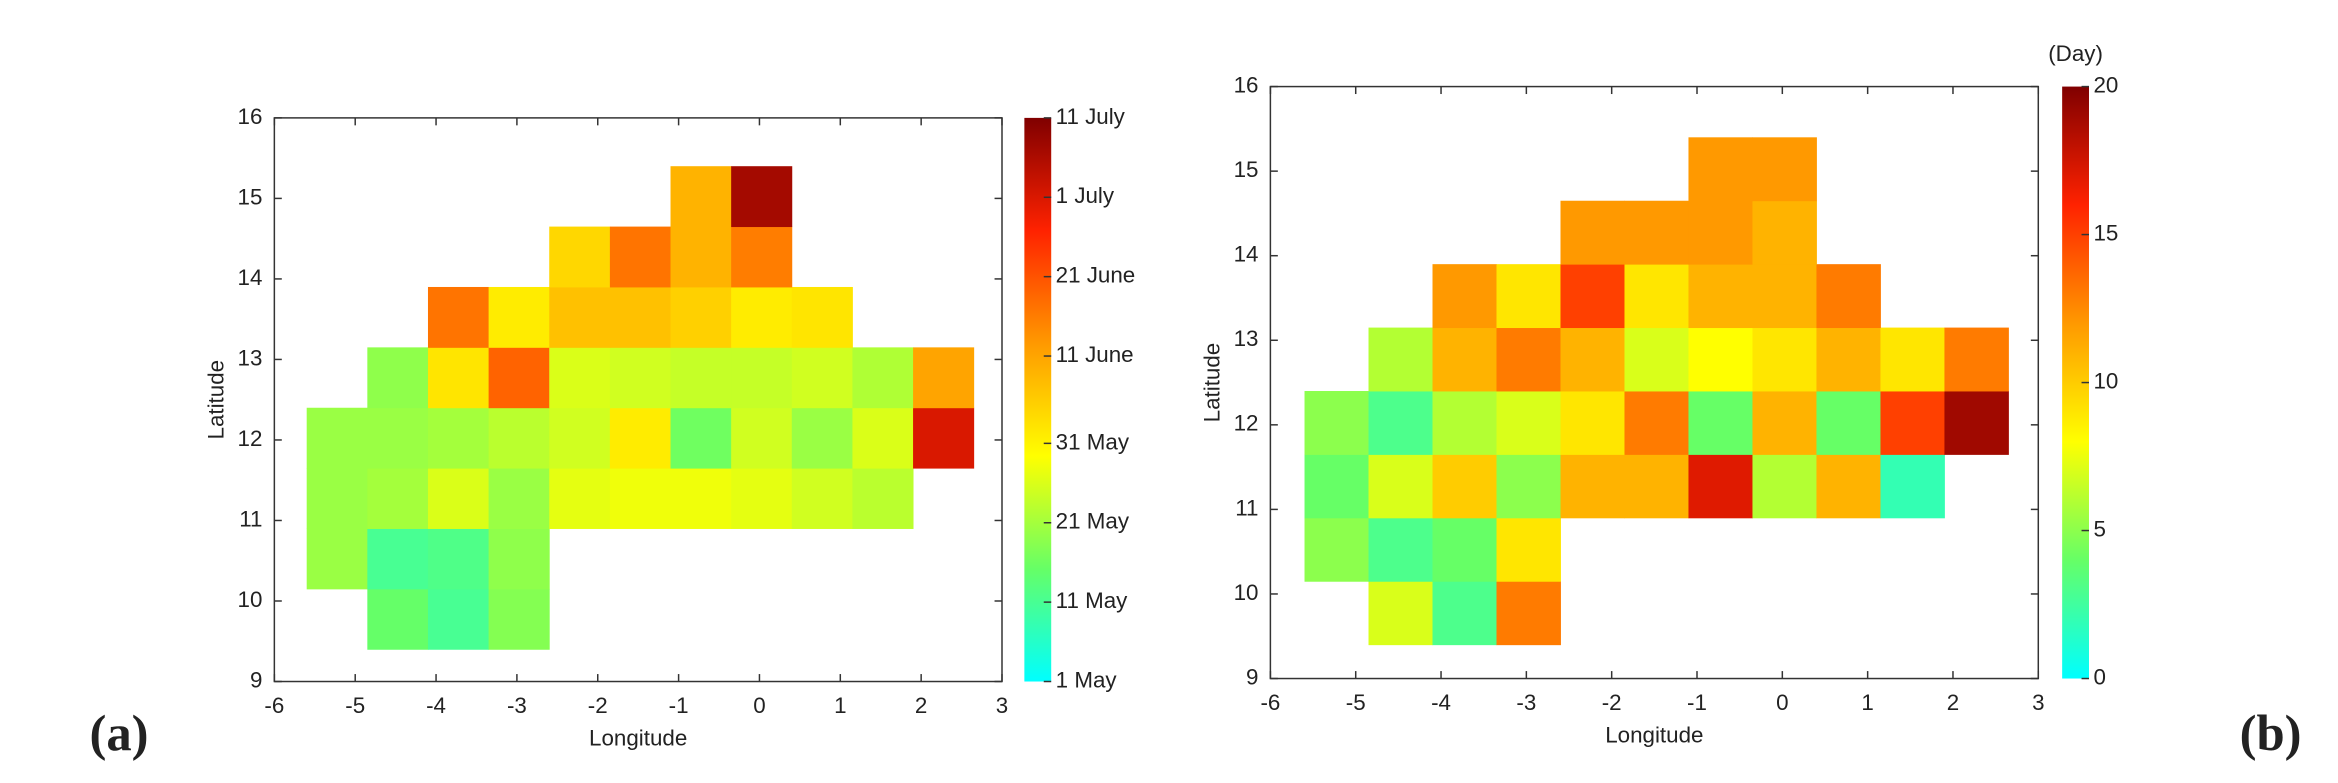 The height and width of the screenshot is (783, 2338). I want to click on panel-label: (a), so click(118, 733).